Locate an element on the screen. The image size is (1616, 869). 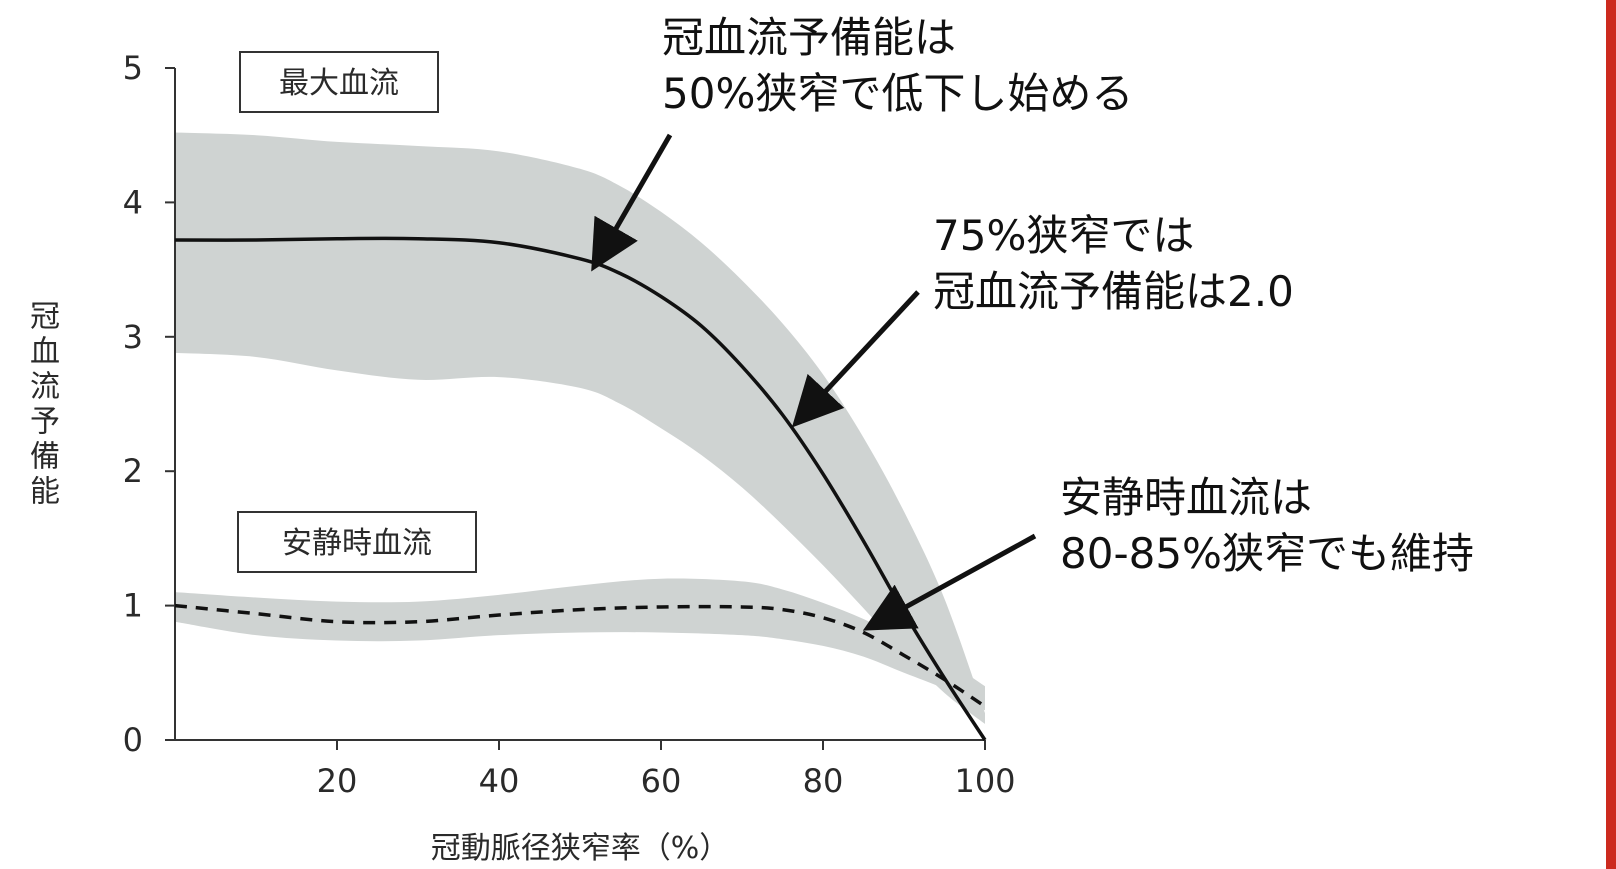
y-tick-label: 5 is located at coordinates (133, 68).